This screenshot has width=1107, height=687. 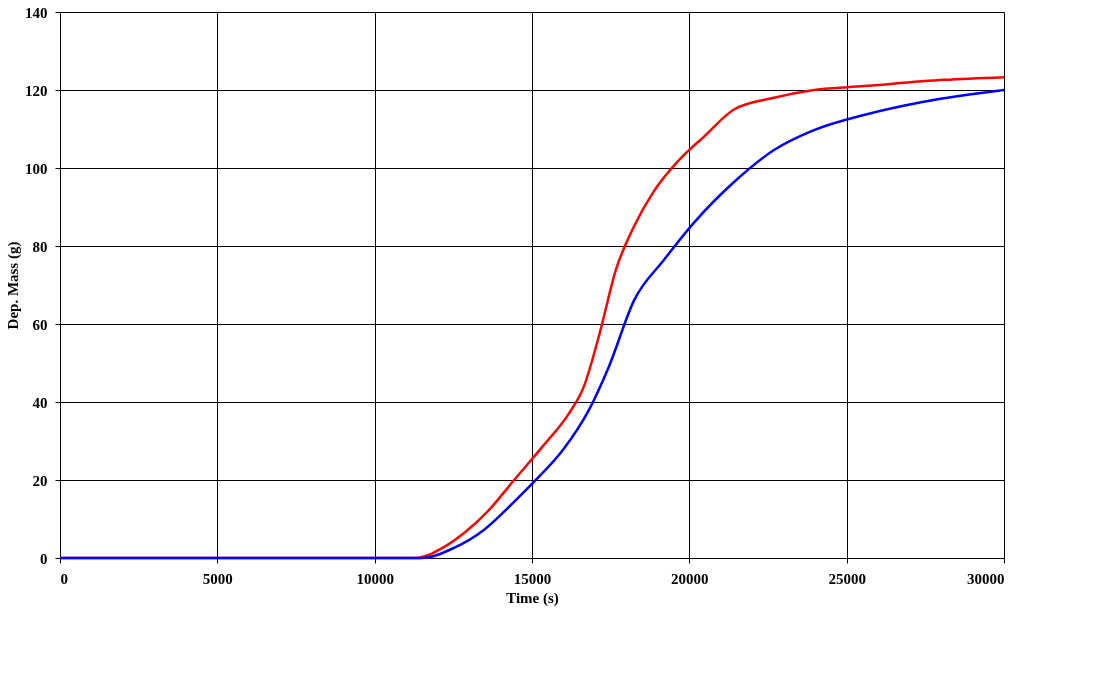 I want to click on y-tick-label: 140, so click(x=36, y=12).